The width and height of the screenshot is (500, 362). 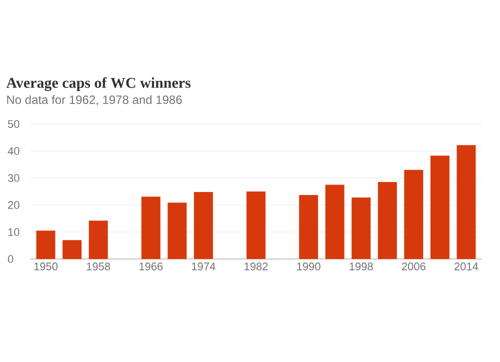 I want to click on x-tick-label: 1966, so click(x=151, y=266).